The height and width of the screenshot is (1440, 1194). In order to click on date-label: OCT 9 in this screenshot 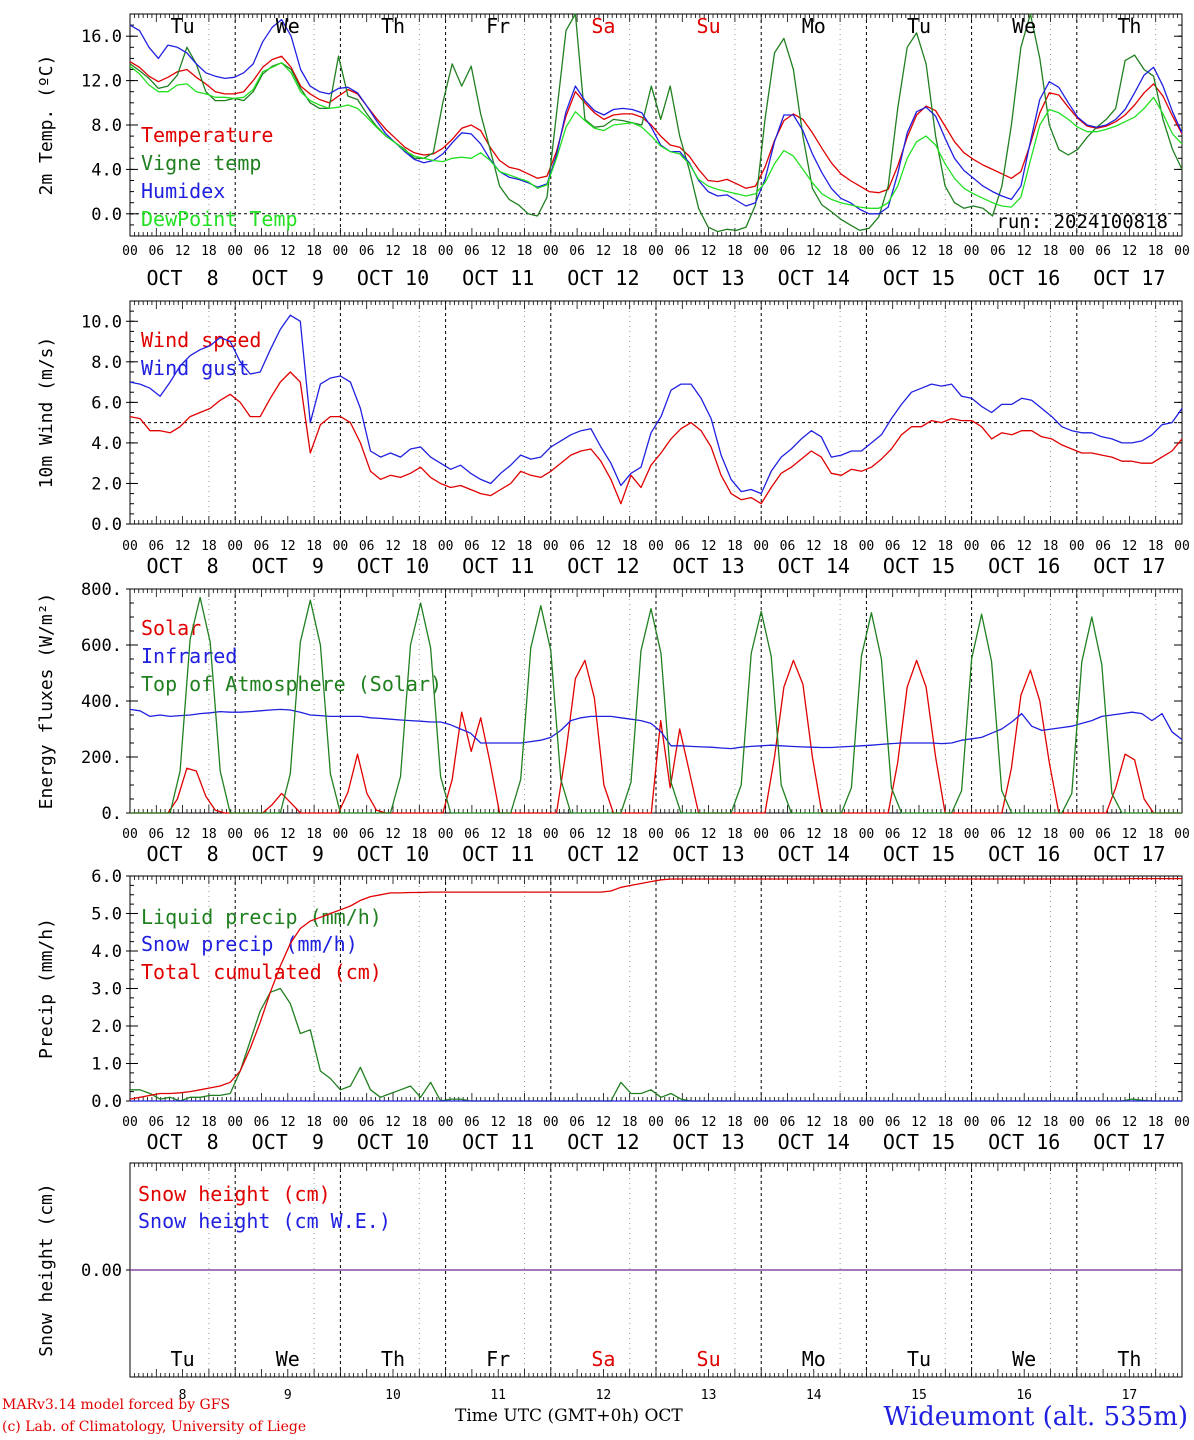, I will do `click(288, 566)`.